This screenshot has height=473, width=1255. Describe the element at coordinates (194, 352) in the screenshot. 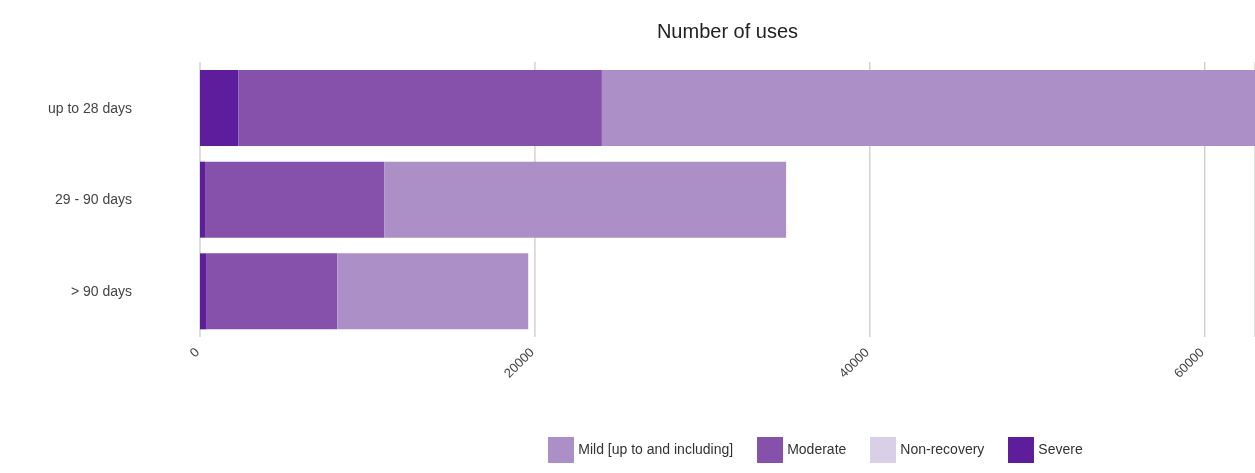

I see `x-tick-label: 0` at that location.